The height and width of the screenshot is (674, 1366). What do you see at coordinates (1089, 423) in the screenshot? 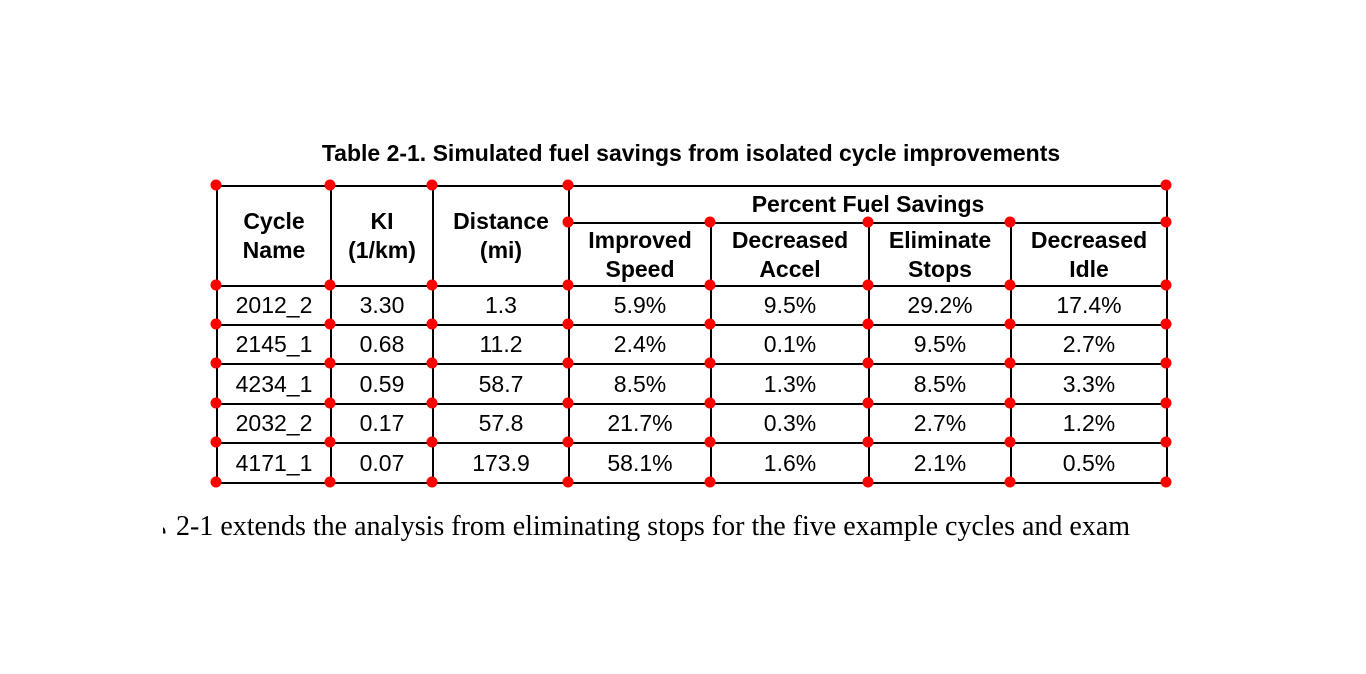
I see `cell-decreased-idle: 1.2%` at bounding box center [1089, 423].